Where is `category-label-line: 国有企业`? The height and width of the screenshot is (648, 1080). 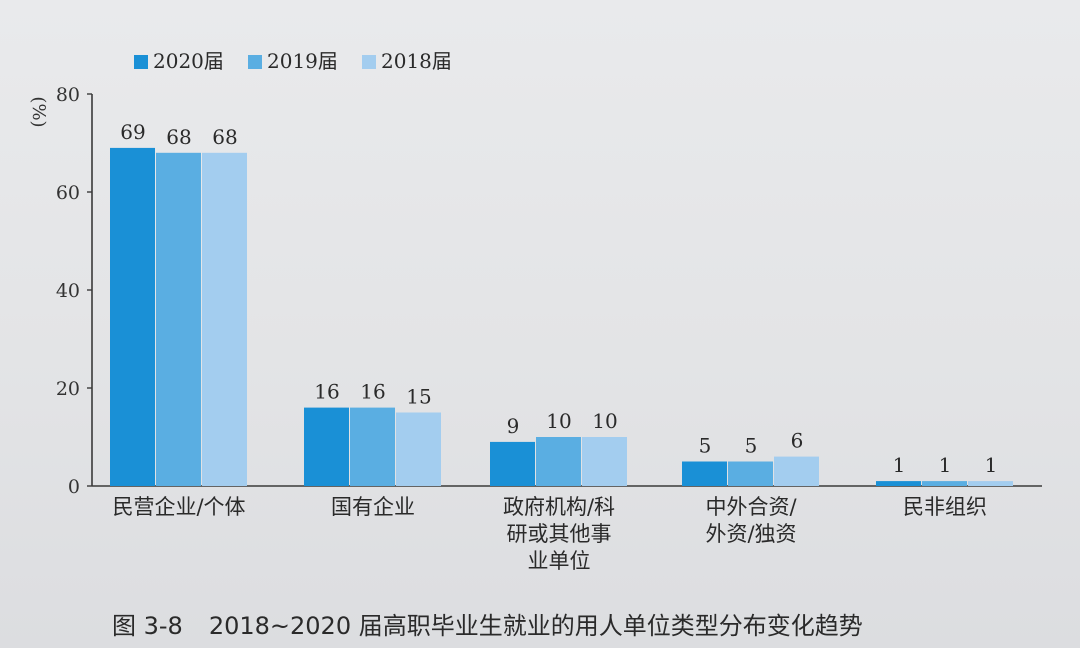 category-label-line: 国有企业 is located at coordinates (373, 507).